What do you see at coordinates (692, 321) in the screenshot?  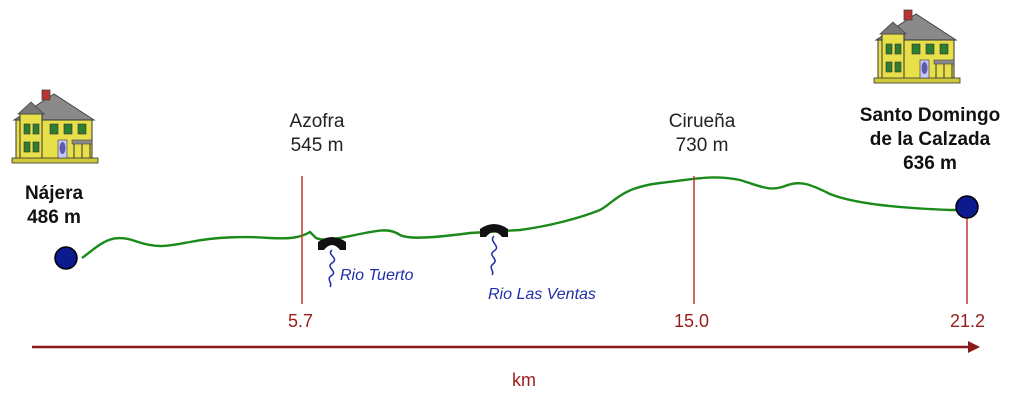 I see `km-label-ciruena: 15.0` at bounding box center [692, 321].